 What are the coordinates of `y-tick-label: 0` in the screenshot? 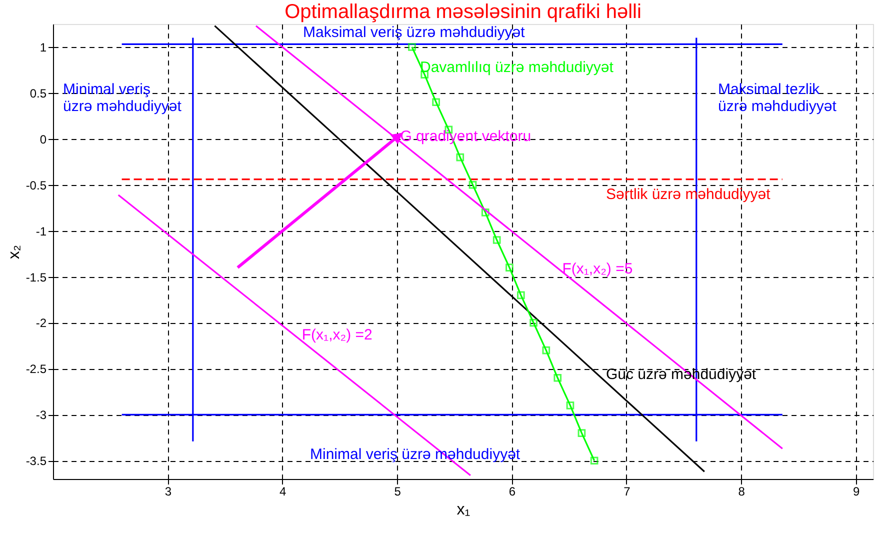 It's located at (43, 139).